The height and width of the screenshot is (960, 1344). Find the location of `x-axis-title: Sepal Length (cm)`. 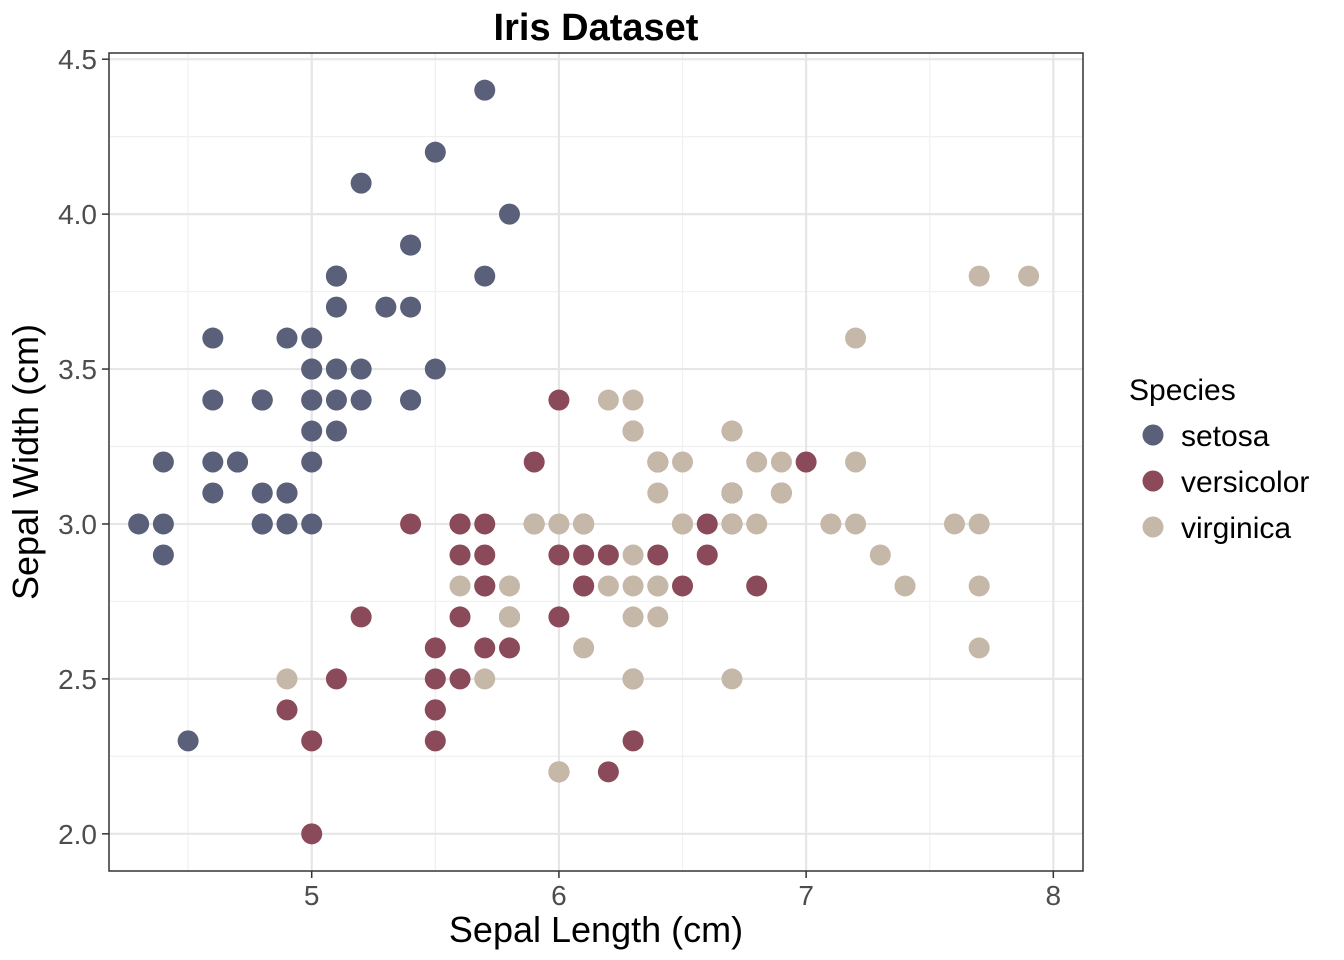

x-axis-title: Sepal Length (cm) is located at coordinates (596, 929).